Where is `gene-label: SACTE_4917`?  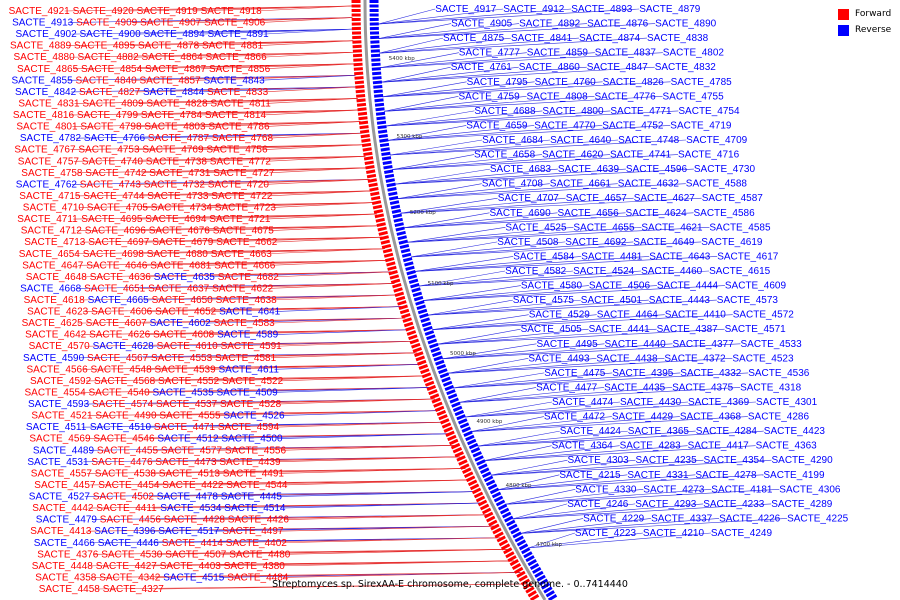 gene-label: SACTE_4917 is located at coordinates (466, 9).